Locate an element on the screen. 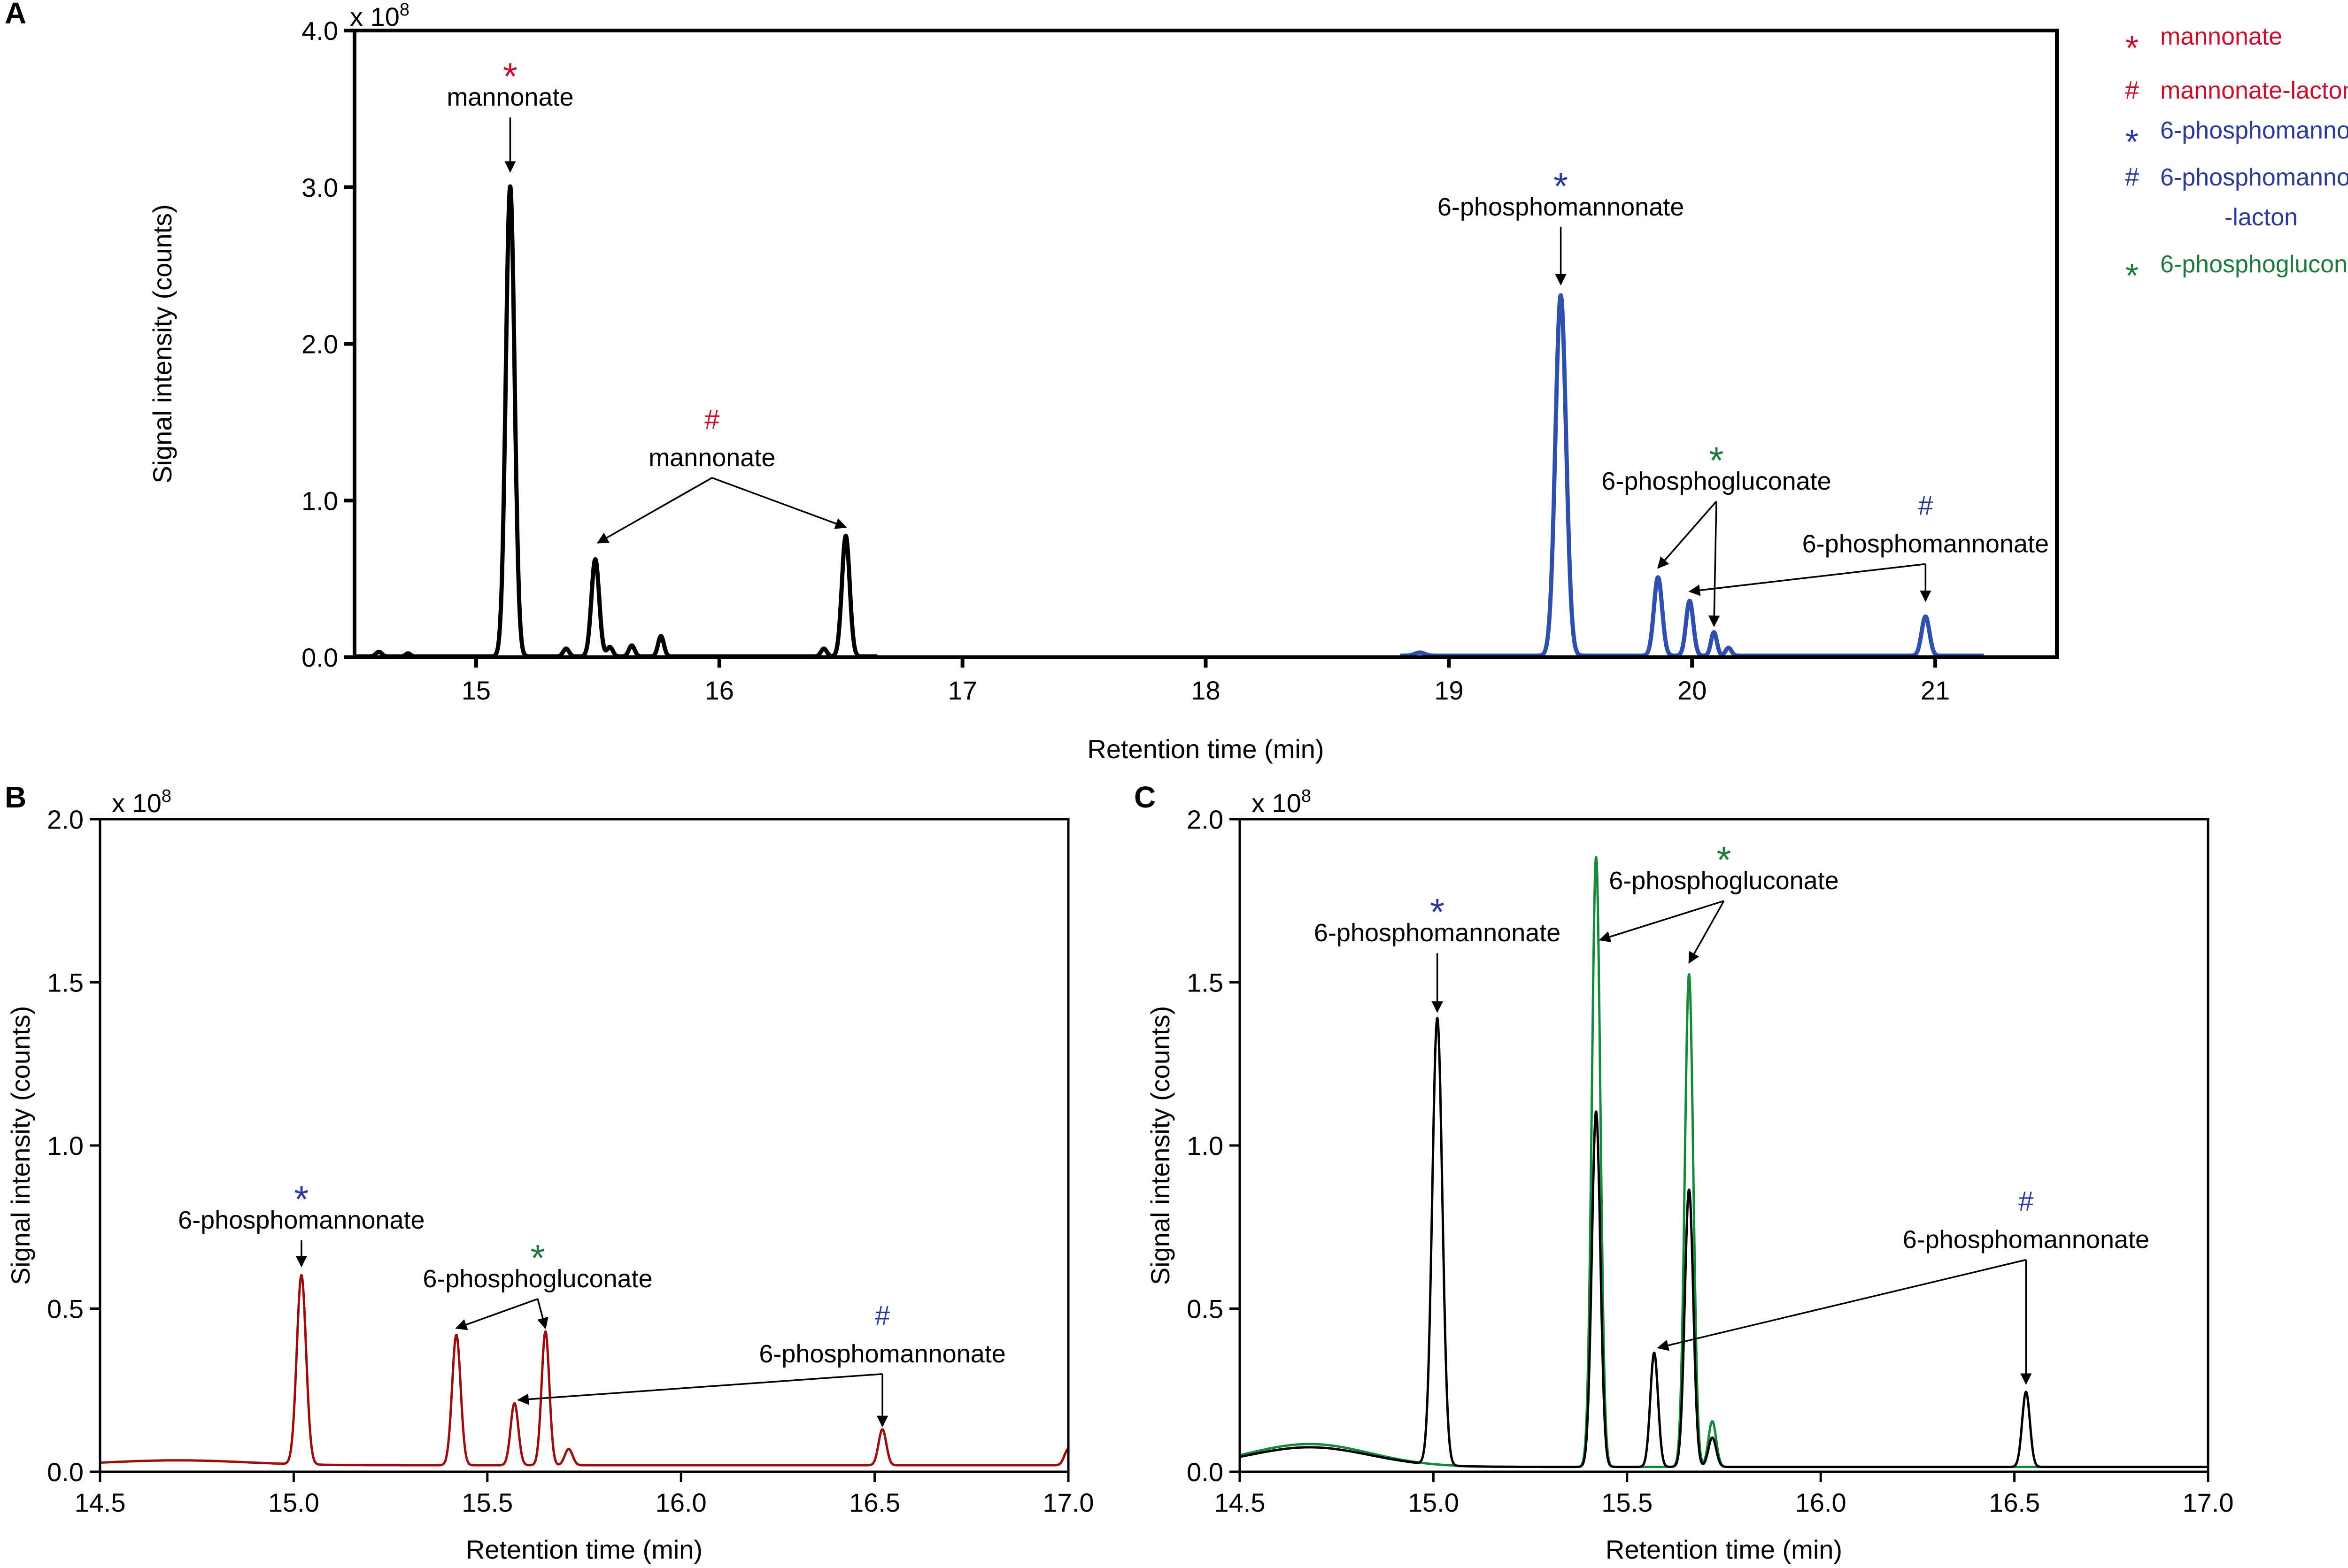 The height and width of the screenshot is (1568, 2348). panel-letter: A is located at coordinates (16, 15).